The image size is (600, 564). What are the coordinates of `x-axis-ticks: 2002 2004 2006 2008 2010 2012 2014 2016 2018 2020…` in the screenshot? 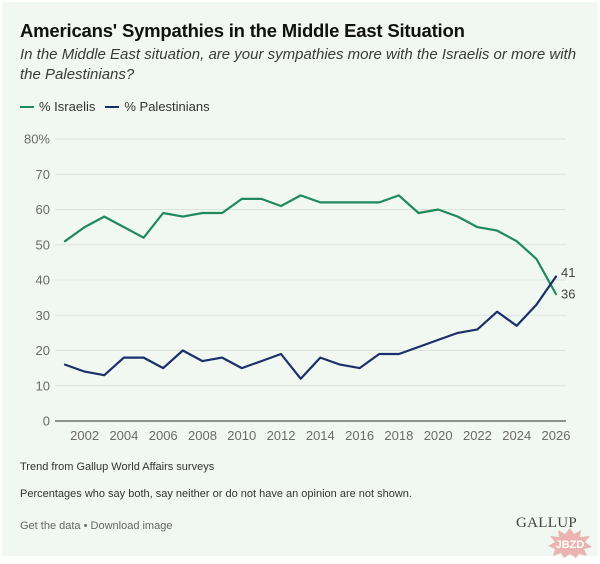 It's located at (320, 435).